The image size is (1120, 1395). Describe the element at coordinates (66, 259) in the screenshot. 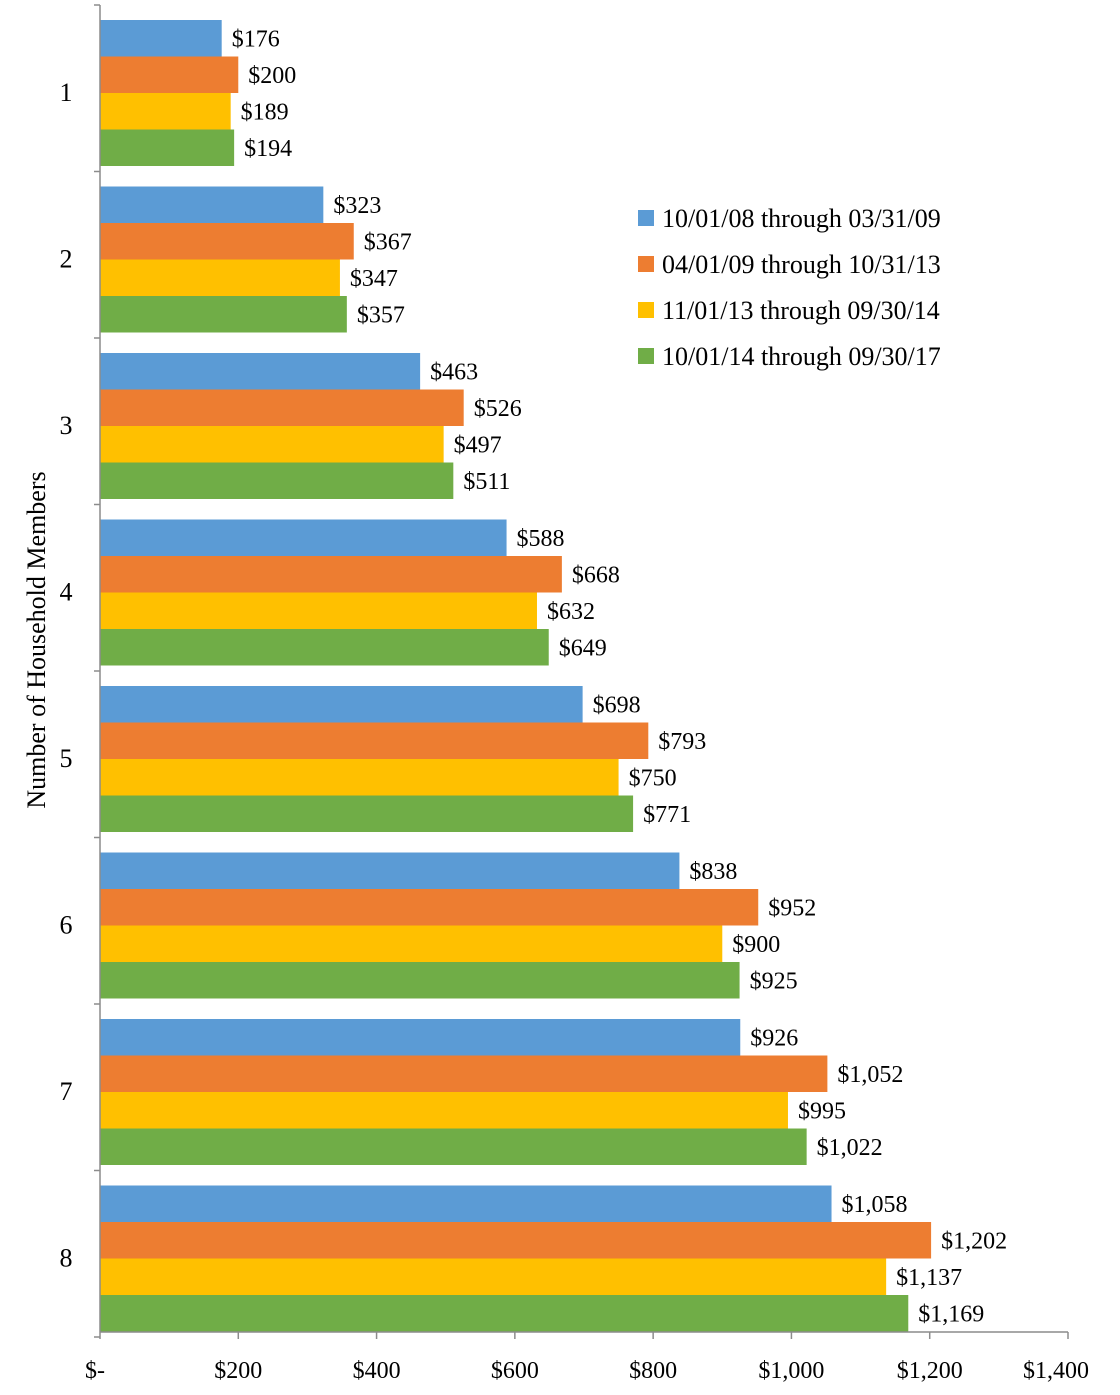

I see `y-tick-label-2: 2` at that location.